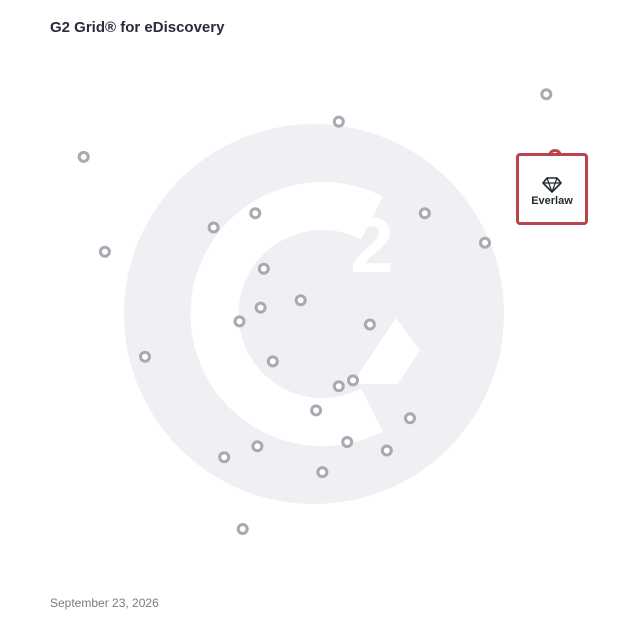 Image resolution: width=628 pixels, height=628 pixels. What do you see at coordinates (552, 201) in the screenshot?
I see `callout-label: Everlaw` at bounding box center [552, 201].